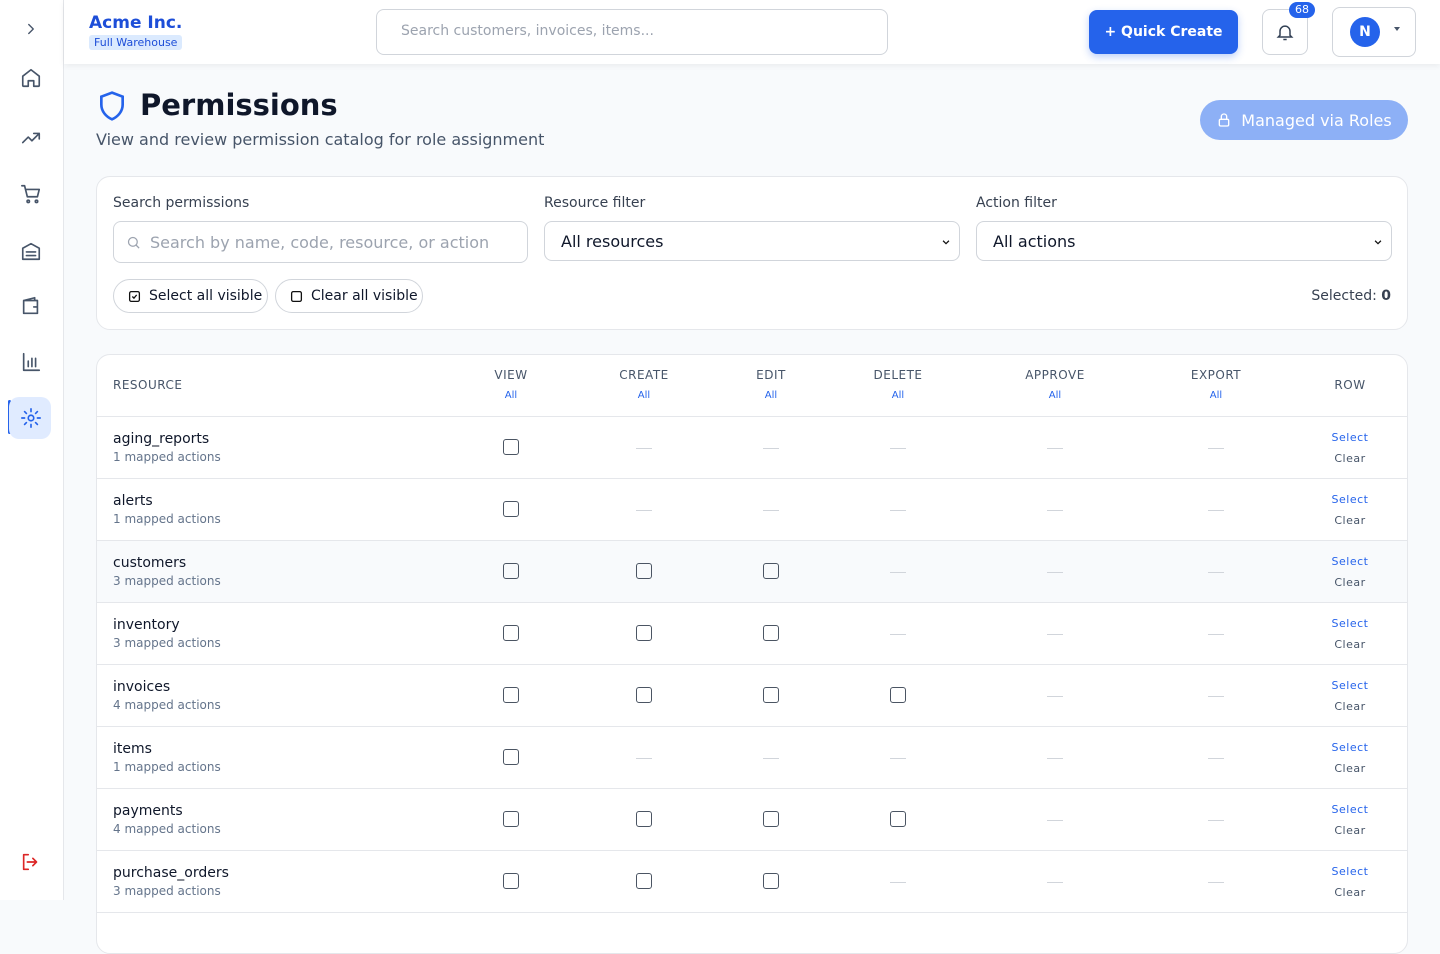 The width and height of the screenshot is (1440, 954). I want to click on lock-icon, so click(1224, 120).